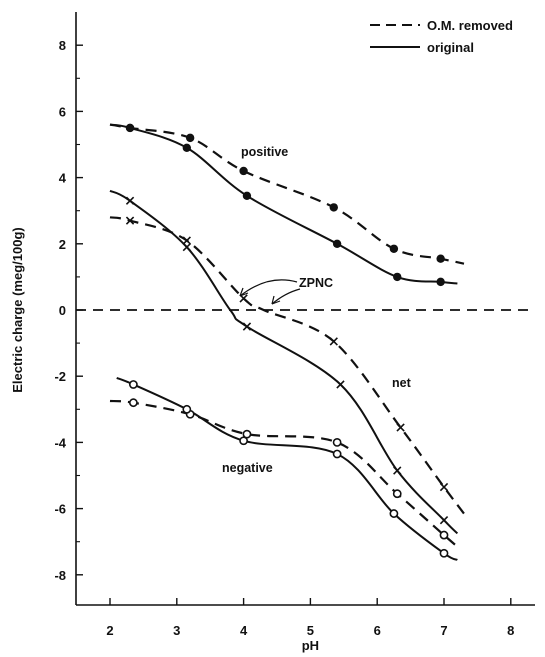 Image resolution: width=545 pixels, height=657 pixels. I want to click on x-tick-label: 8, so click(510, 630).